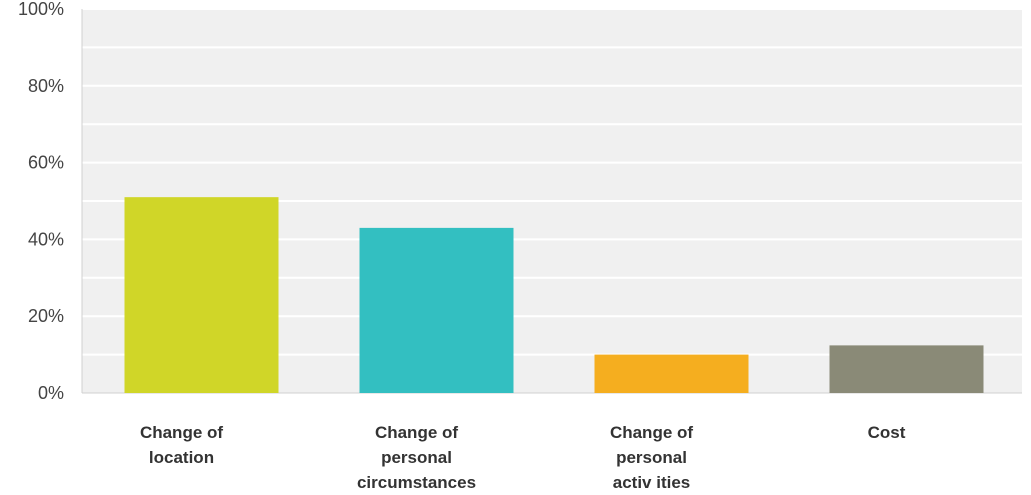 This screenshot has height=495, width=1031. What do you see at coordinates (46, 239) in the screenshot?
I see `y-tick-label: 40%` at bounding box center [46, 239].